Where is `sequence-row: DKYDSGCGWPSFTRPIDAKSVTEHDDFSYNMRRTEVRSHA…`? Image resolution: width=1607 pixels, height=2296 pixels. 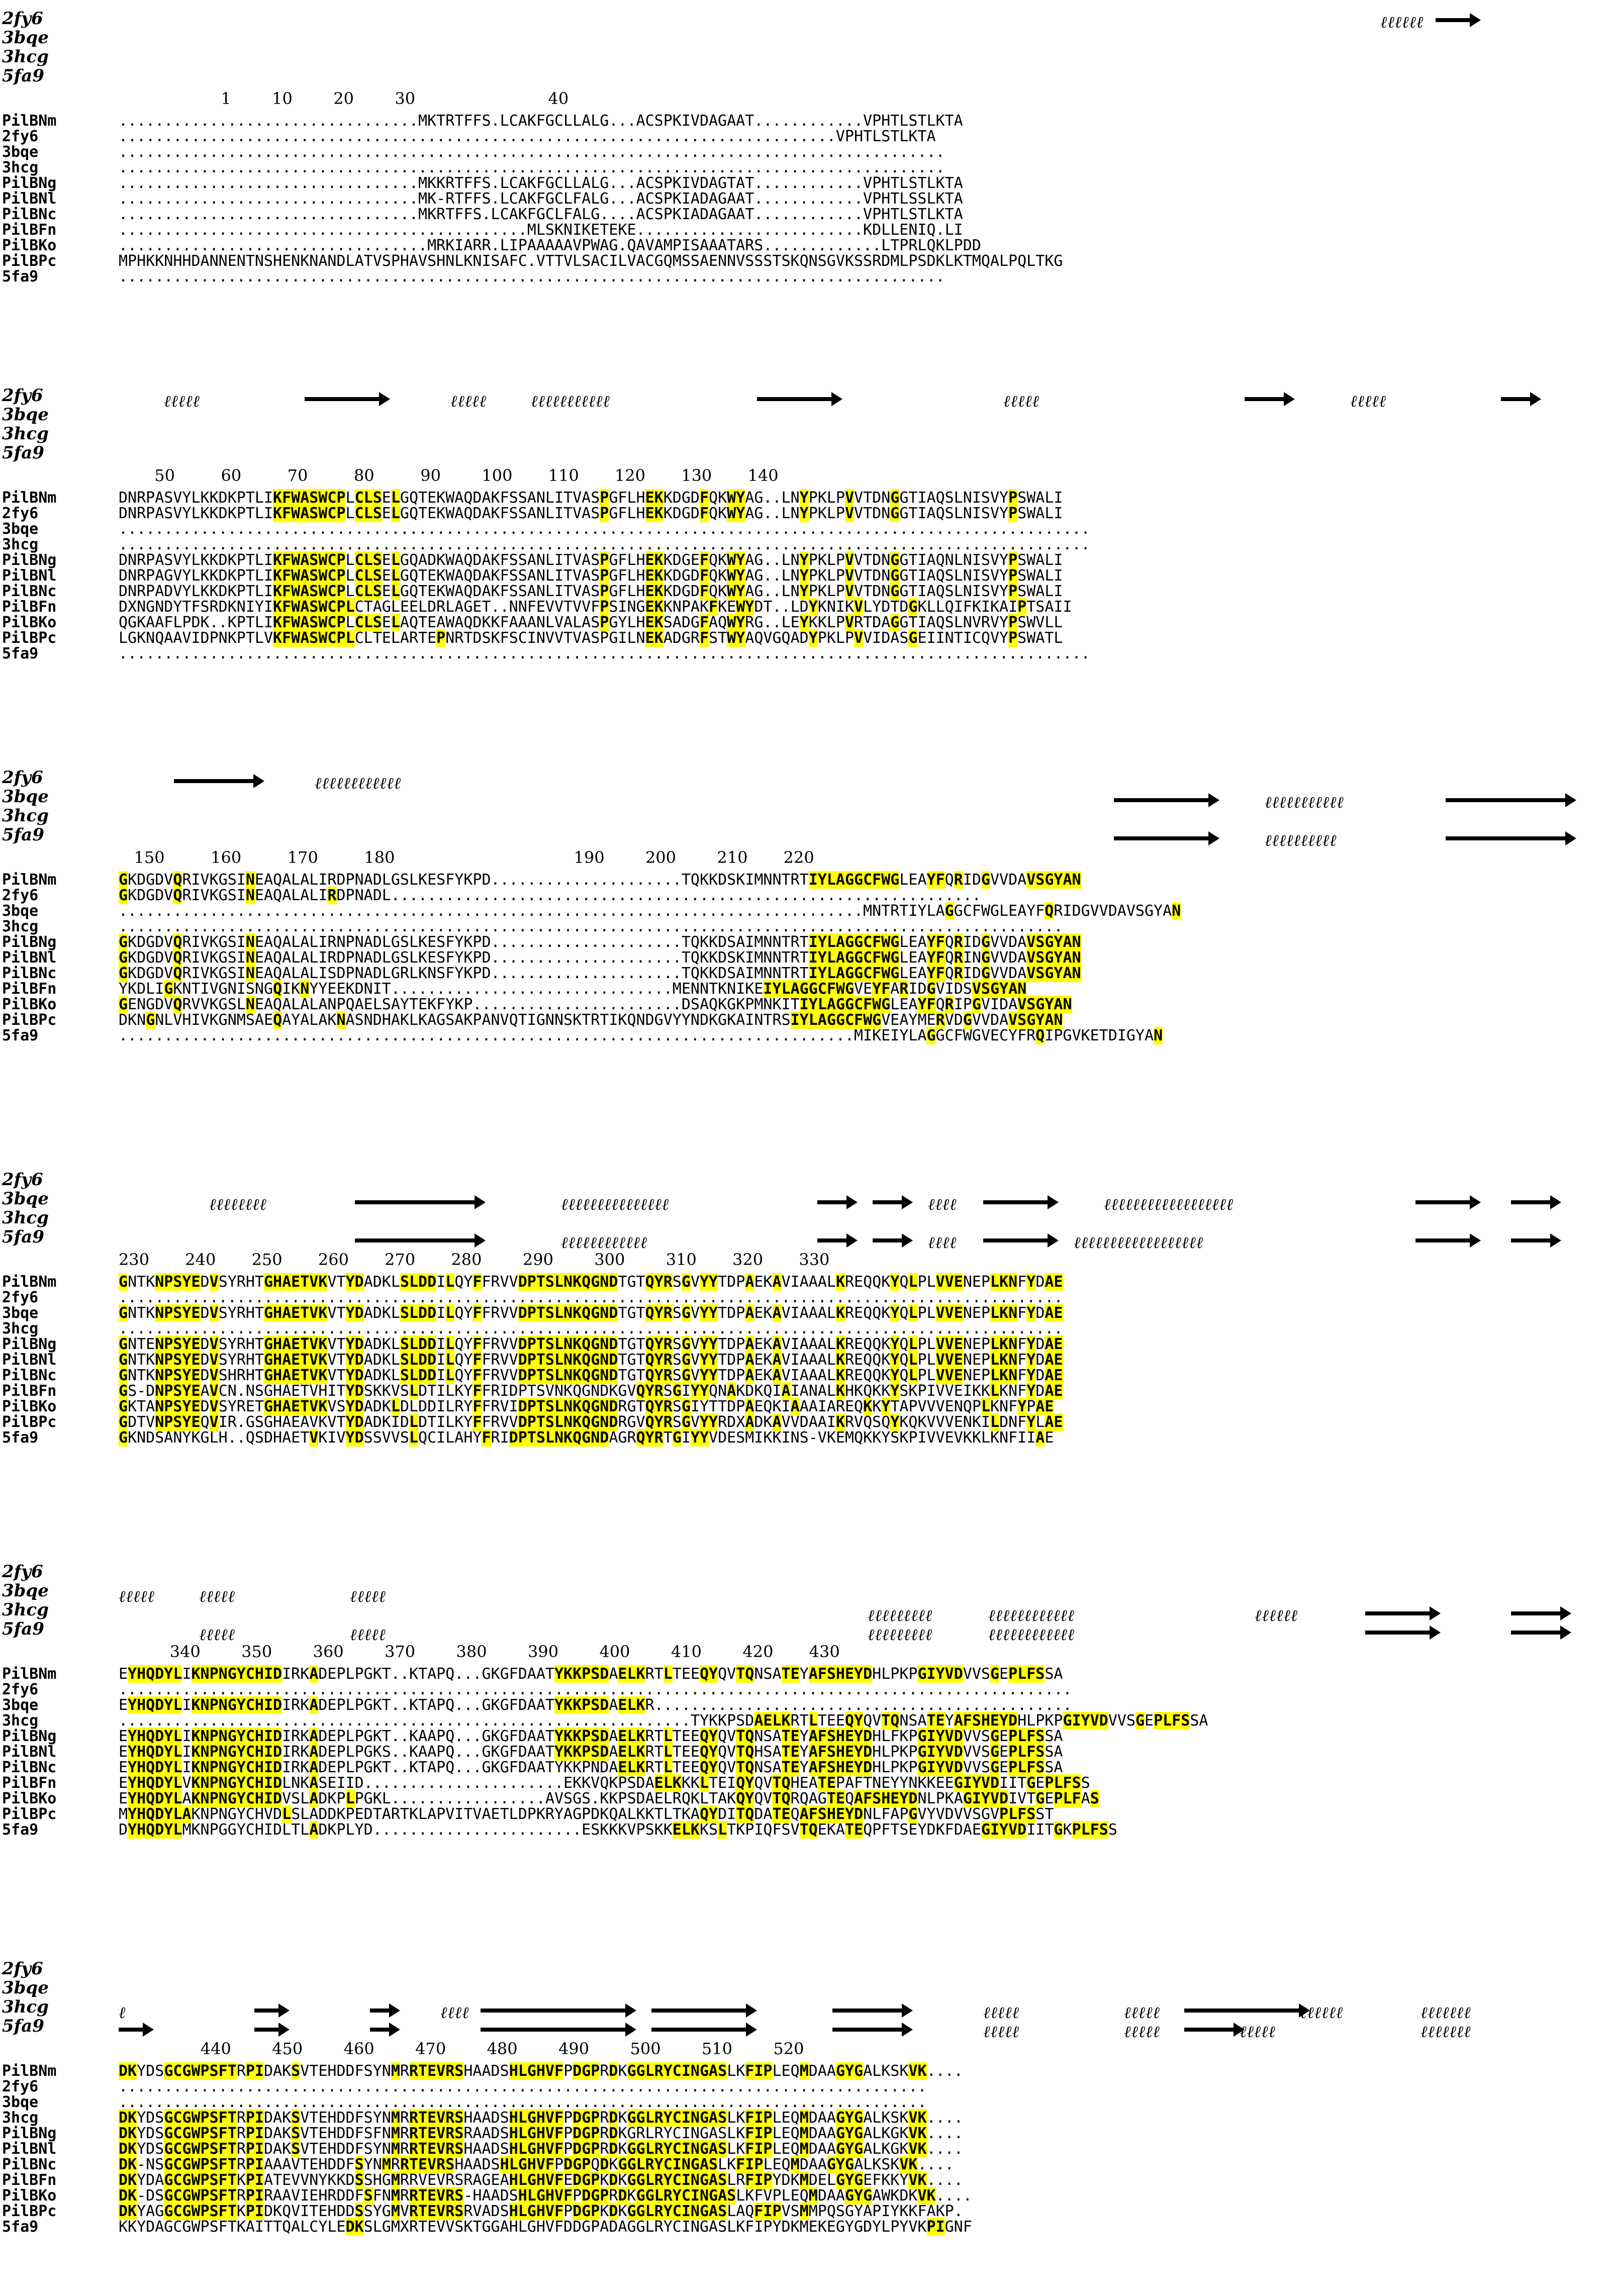
sequence-row: DKYDSGCGWPSFTRPIDAKSVTEHDDFSYNMRRTEVRSHA… is located at coordinates (541, 2071).